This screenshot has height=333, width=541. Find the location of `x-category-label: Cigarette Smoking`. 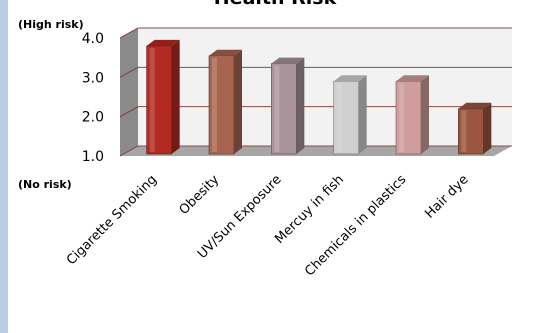

x-category-label: Cigarette Smoking is located at coordinates (112, 220).